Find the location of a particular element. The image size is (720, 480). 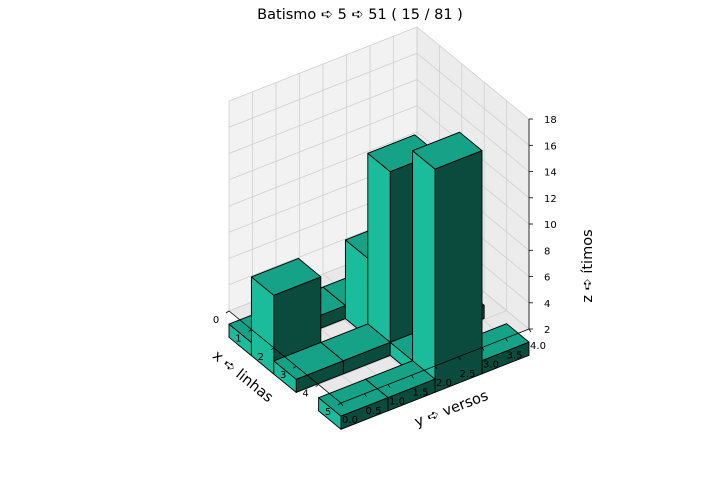

z-tick-label: 10 is located at coordinates (550, 225).